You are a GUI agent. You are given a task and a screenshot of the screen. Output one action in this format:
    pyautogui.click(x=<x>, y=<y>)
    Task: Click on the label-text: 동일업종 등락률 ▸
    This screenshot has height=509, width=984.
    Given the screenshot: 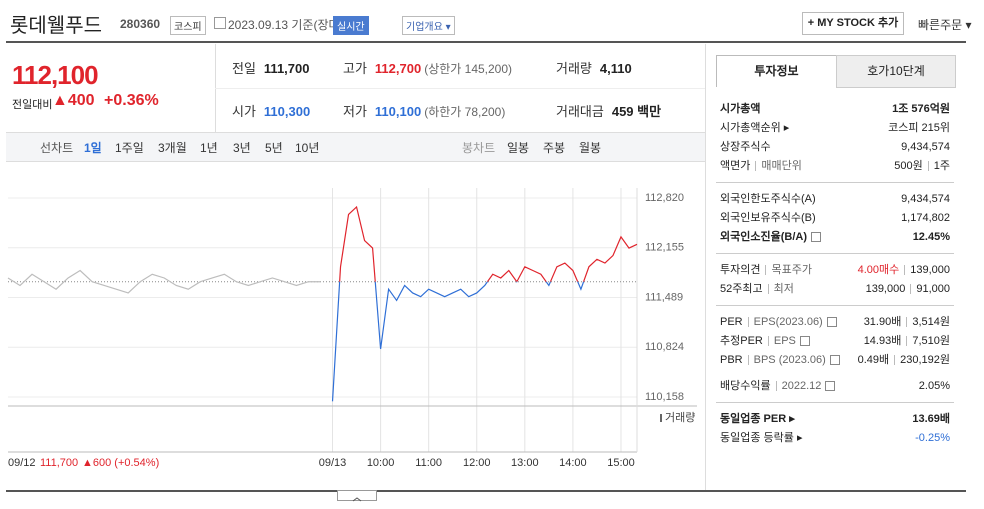 What is the action you would take?
    pyautogui.click(x=761, y=438)
    